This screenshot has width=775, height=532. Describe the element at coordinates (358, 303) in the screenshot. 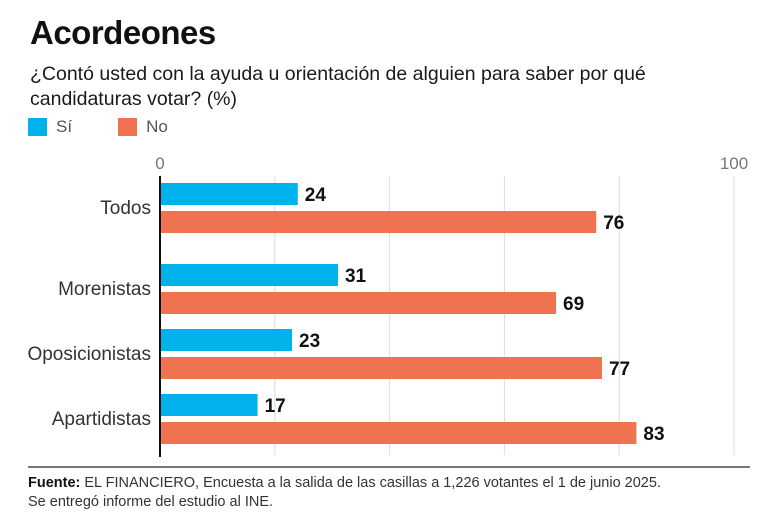

I see `bar-morenistas-no` at that location.